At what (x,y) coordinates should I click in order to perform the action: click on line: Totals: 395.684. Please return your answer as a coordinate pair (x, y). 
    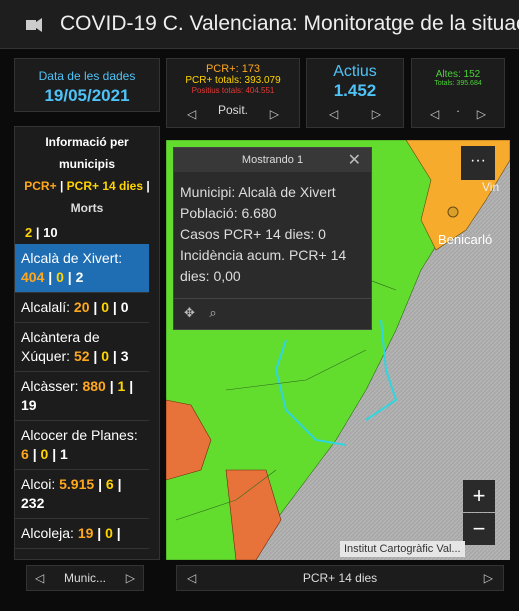
    Looking at the image, I should click on (458, 83).